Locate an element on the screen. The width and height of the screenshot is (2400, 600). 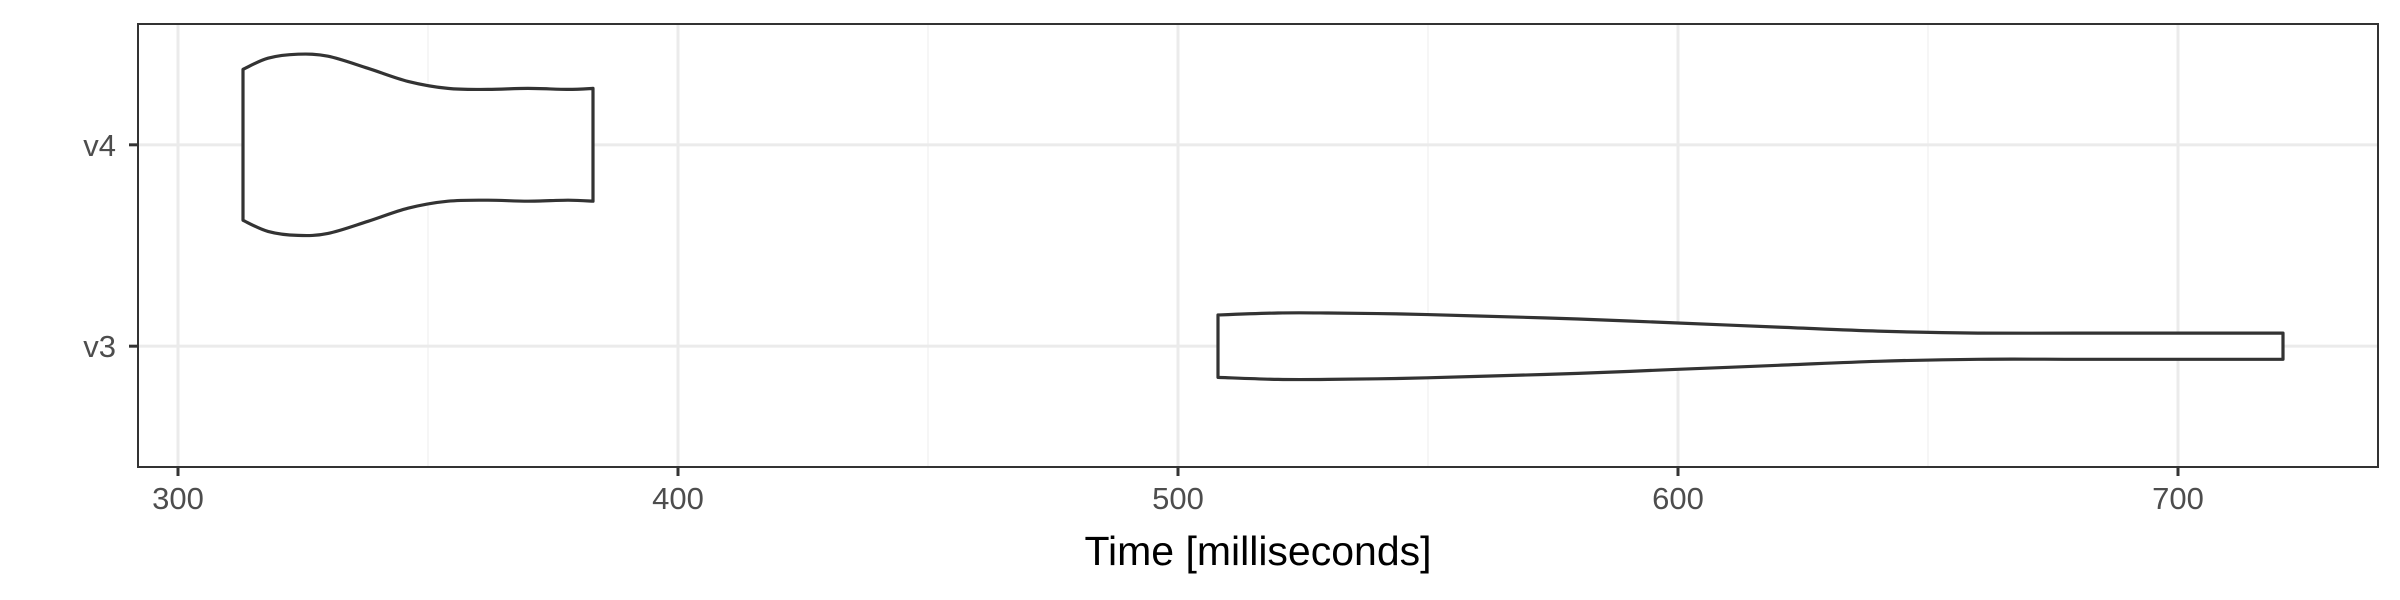
y-axis: v3 v4 is located at coordinates (110, 246).